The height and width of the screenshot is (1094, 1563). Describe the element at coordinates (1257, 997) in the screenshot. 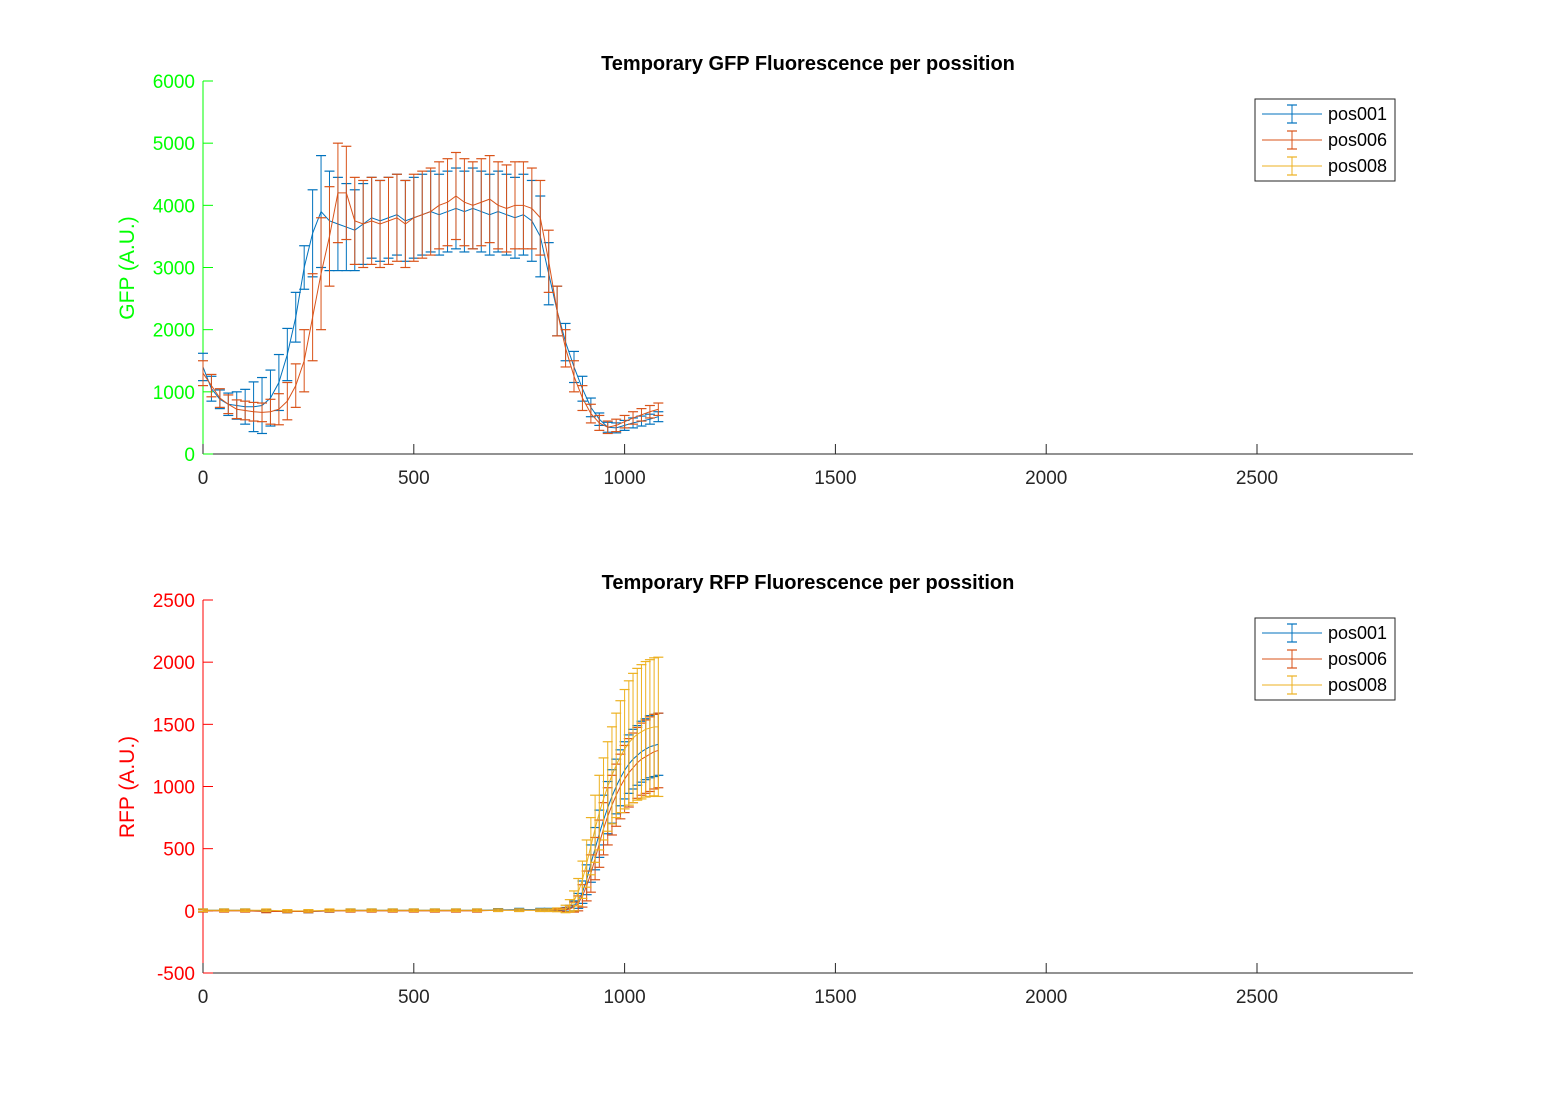

I see `rfp-x-tick-label: 2500` at that location.